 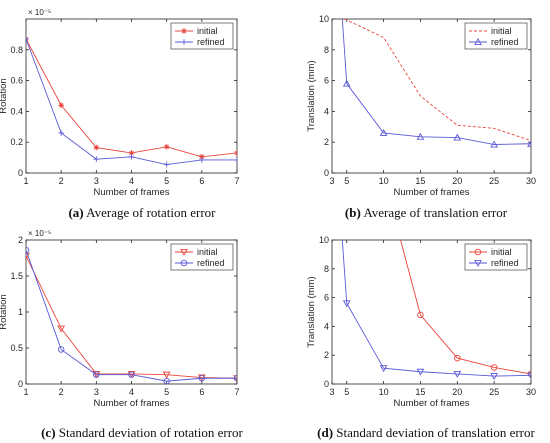 What do you see at coordinates (494, 181) in the screenshot?
I see `x-tick-label: 25` at bounding box center [494, 181].